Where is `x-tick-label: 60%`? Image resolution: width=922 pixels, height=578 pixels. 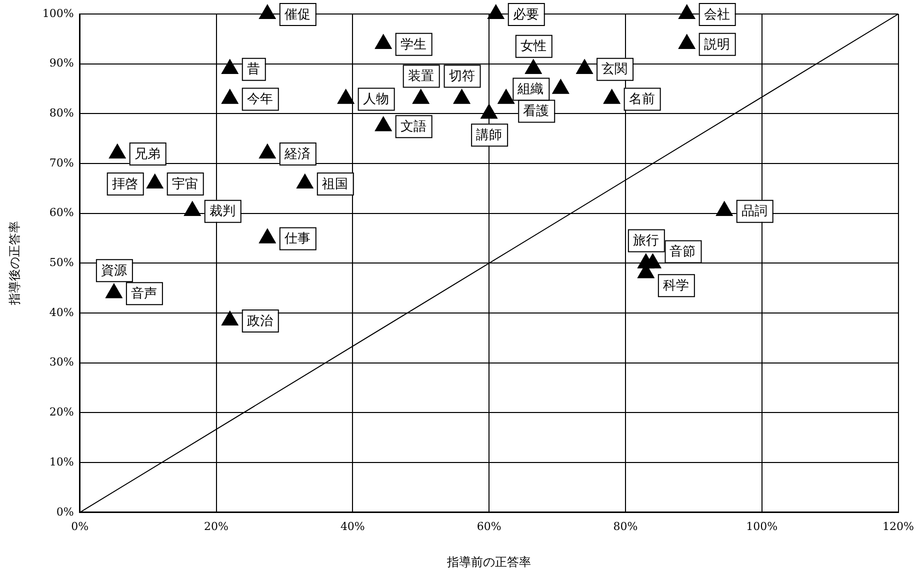
x-tick-label: 60% is located at coordinates (489, 526).